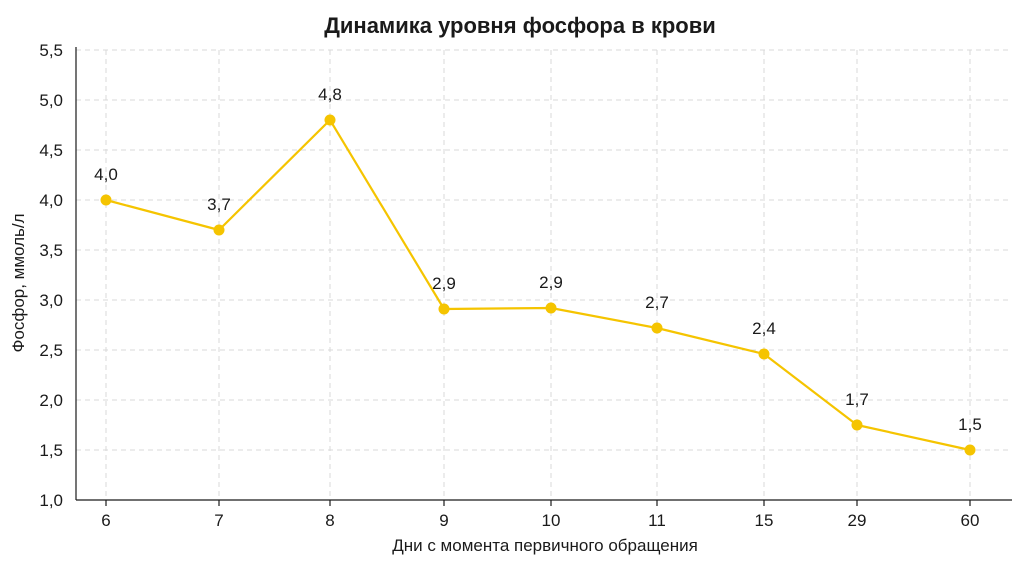  Describe the element at coordinates (545, 545) in the screenshot. I see `x-axis-title: Дни с момента первичного обращения` at that location.